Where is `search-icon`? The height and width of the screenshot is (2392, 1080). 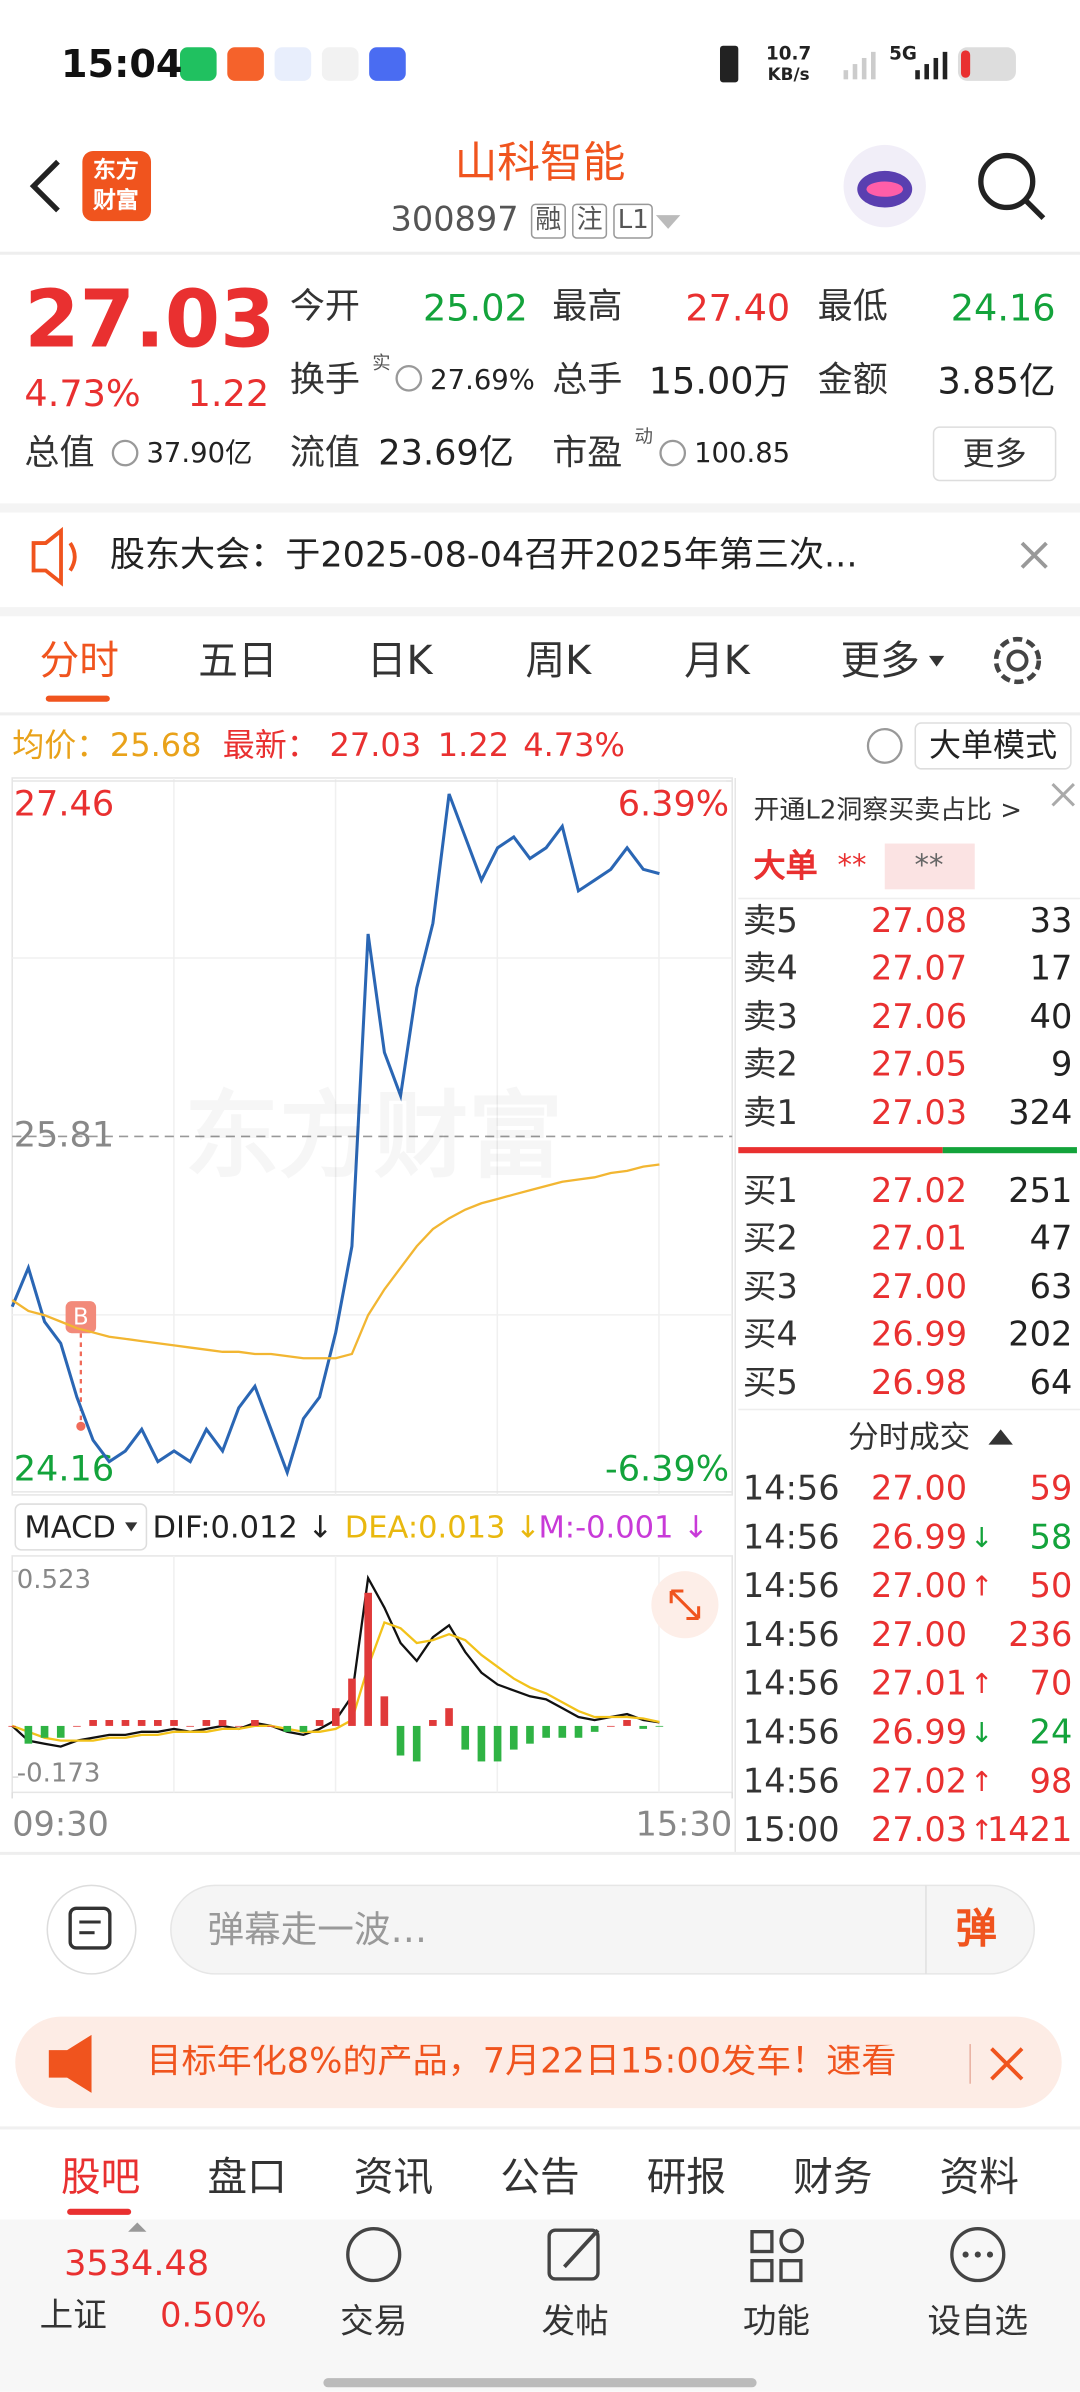
search-icon is located at coordinates (1007, 181).